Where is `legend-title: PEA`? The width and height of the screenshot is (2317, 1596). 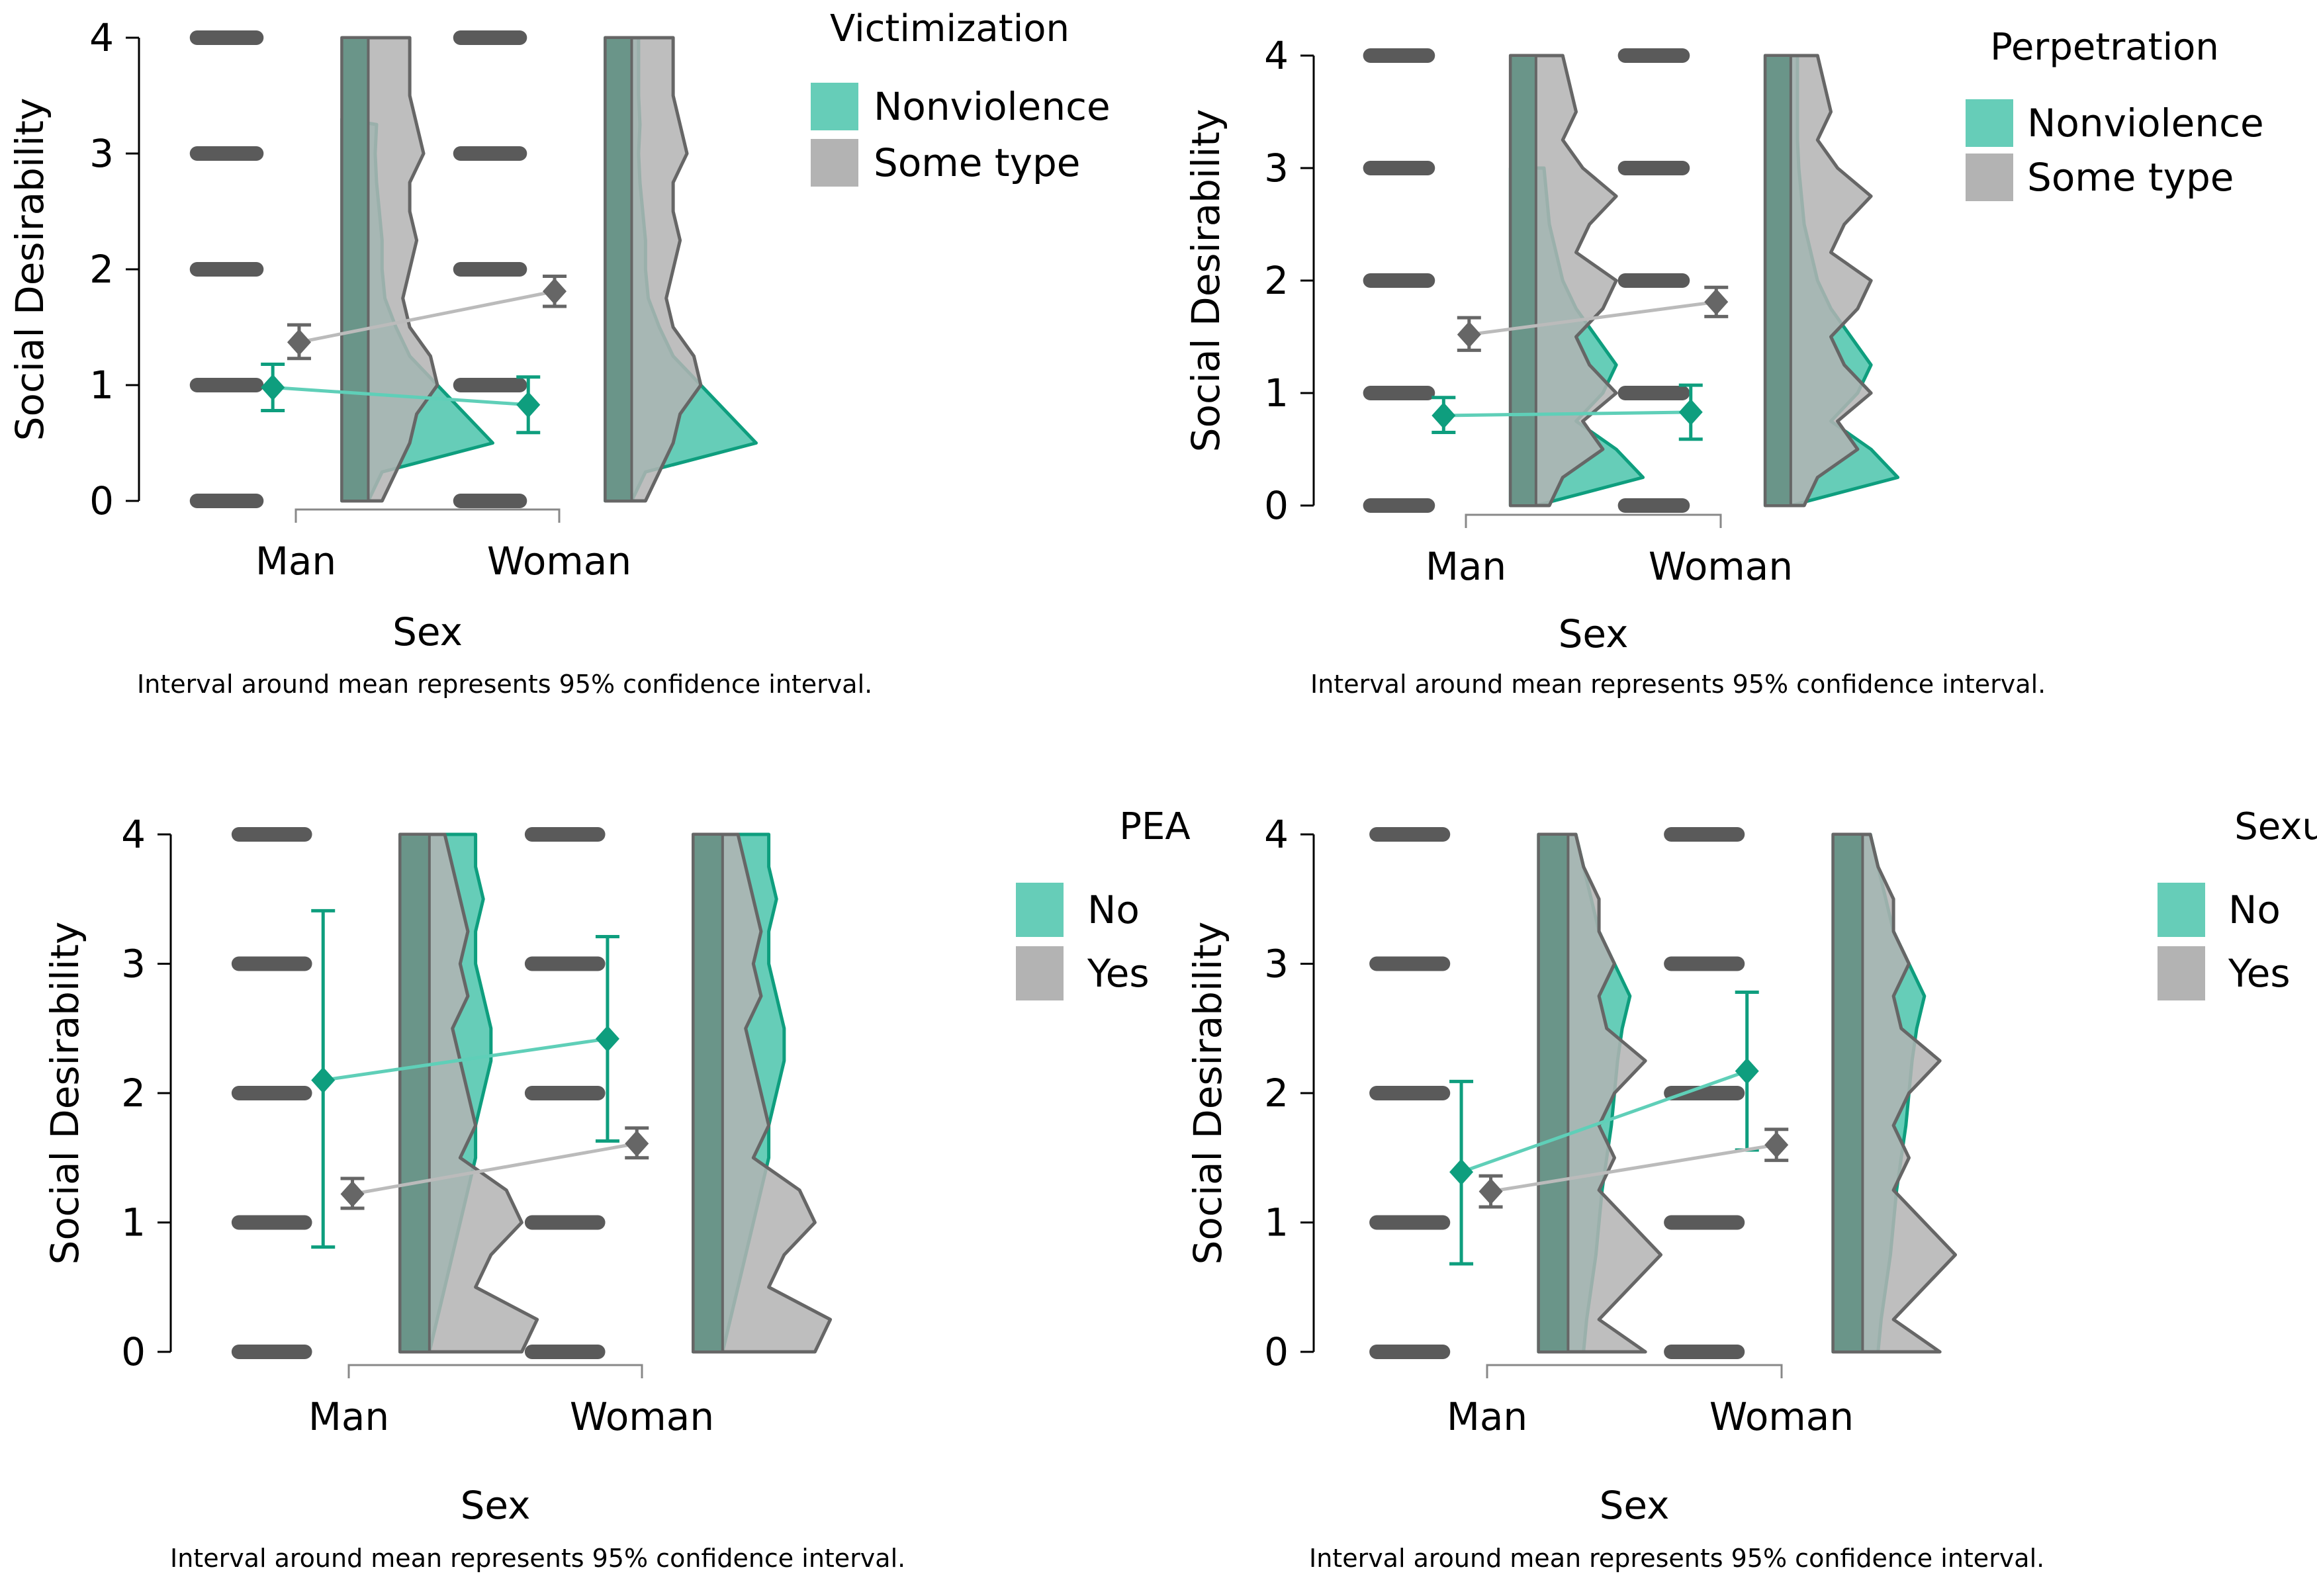
legend-title: PEA is located at coordinates (1154, 826).